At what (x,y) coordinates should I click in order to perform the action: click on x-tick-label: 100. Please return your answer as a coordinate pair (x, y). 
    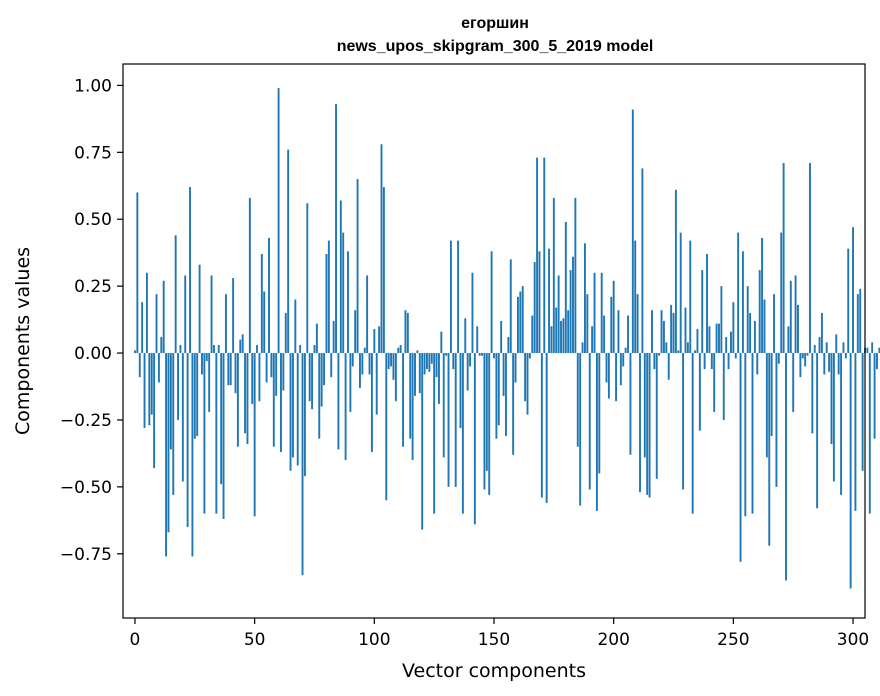
    Looking at the image, I should click on (374, 640).